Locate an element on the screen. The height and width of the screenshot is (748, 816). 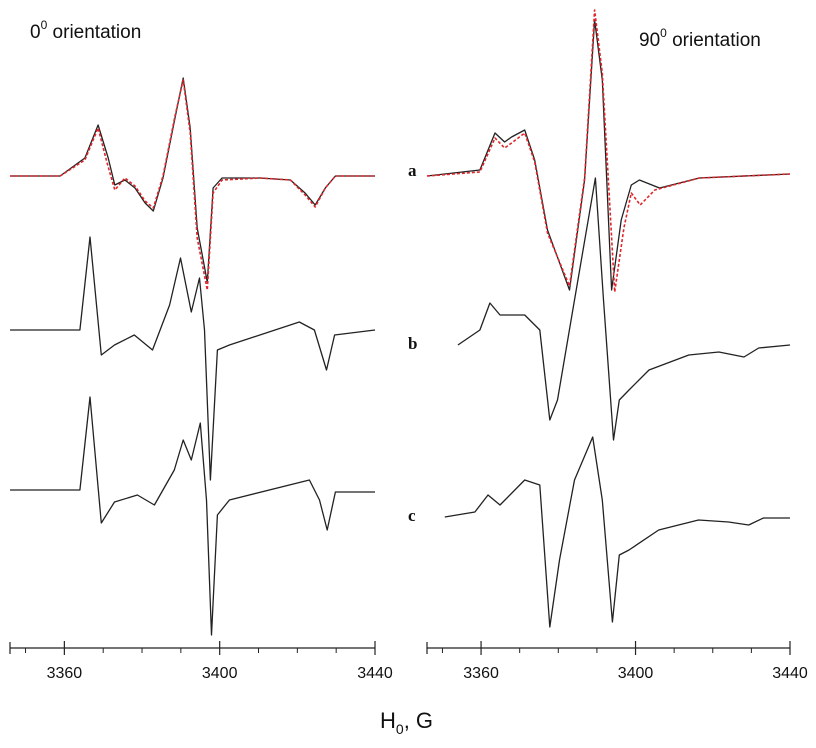
label-subscript: 0 is located at coordinates (400, 729).